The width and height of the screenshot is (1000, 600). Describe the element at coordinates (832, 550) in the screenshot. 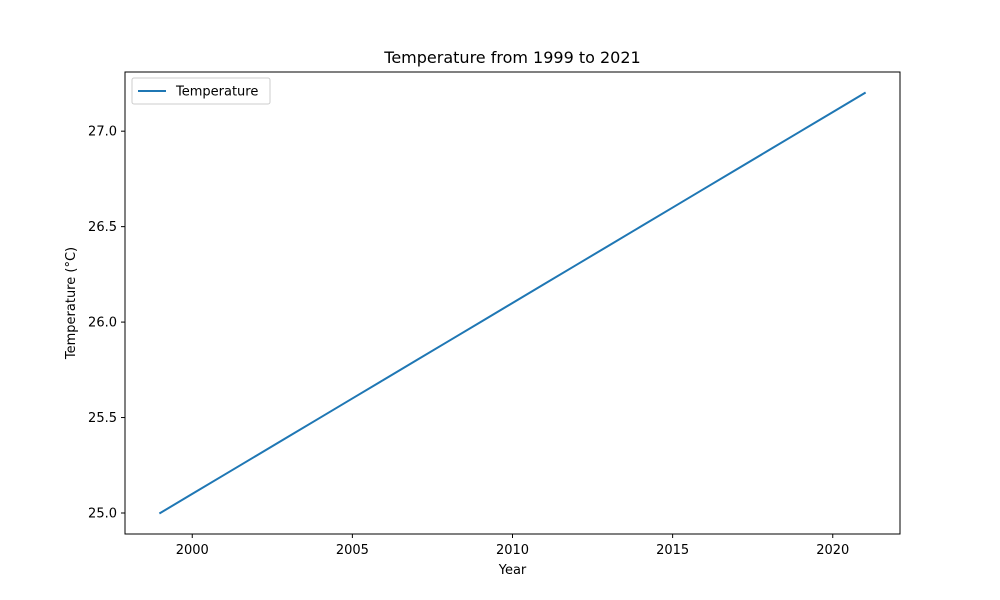

I see `x-tick-label: 2020` at that location.